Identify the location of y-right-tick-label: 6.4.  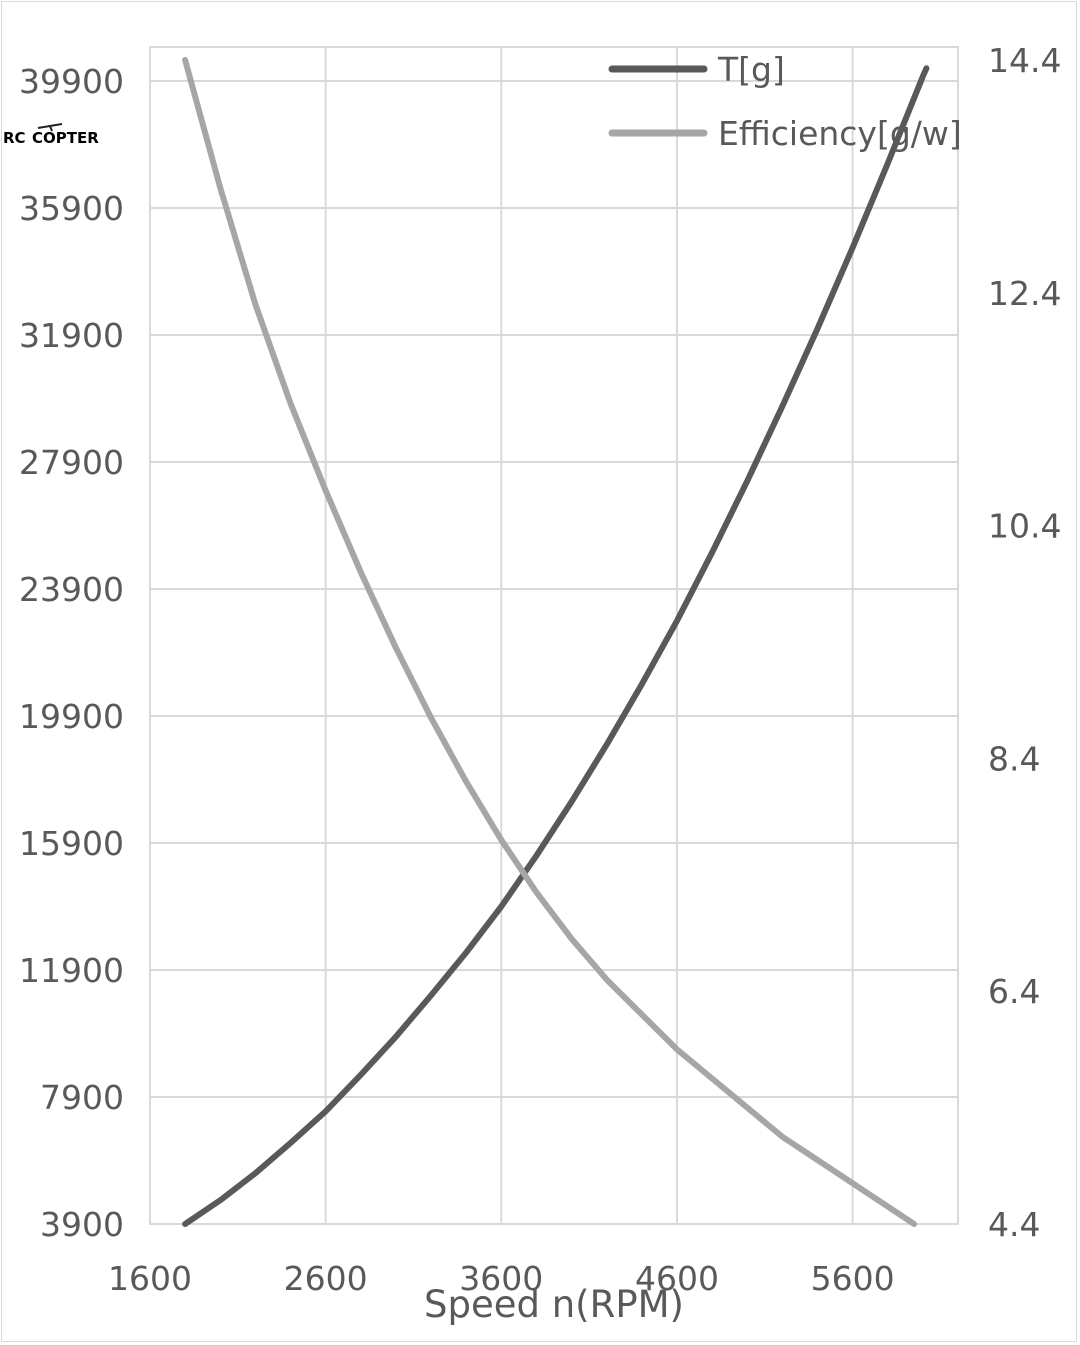
(1014, 991).